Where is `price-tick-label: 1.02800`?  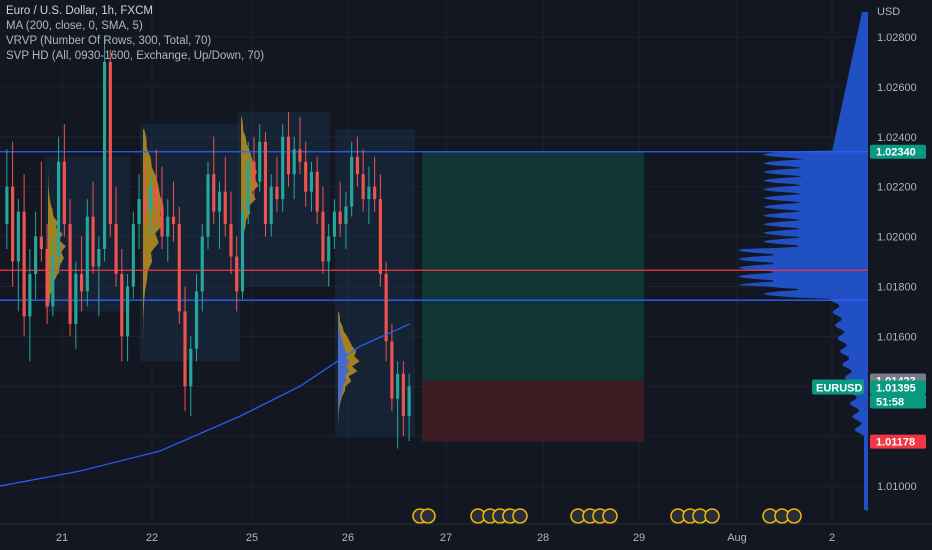 price-tick-label: 1.02800 is located at coordinates (897, 38).